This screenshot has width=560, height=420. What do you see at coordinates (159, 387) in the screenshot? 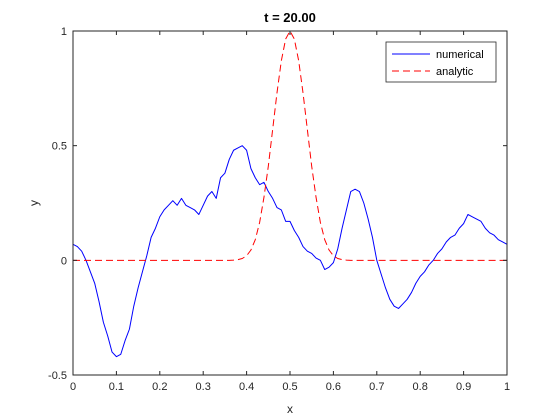
I see `x-tick-label: 0.2` at bounding box center [159, 387].